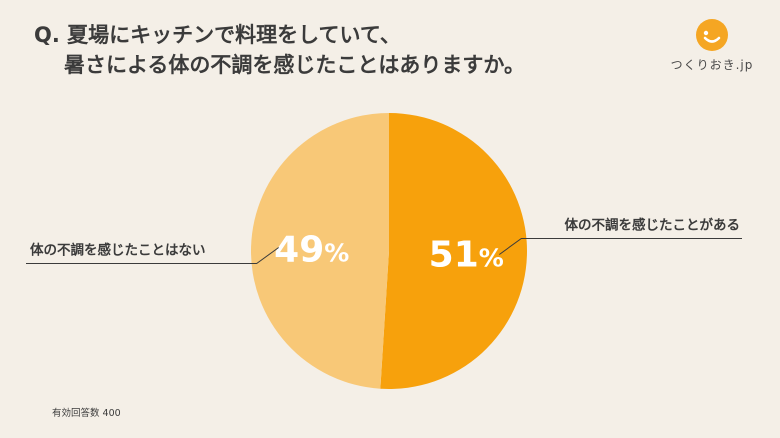 The width and height of the screenshot is (780, 438). Describe the element at coordinates (712, 35) in the screenshot. I see `smile-face-icon` at that location.